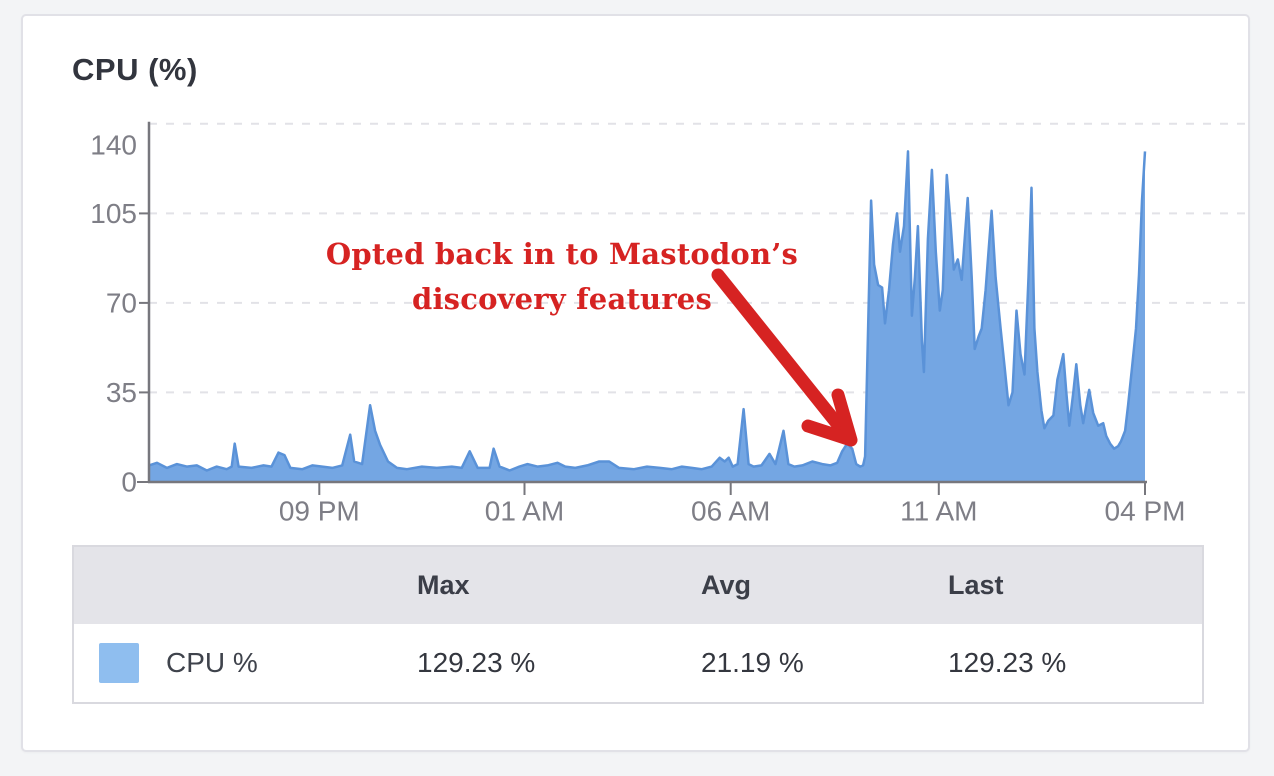 The width and height of the screenshot is (1274, 776). Describe the element at coordinates (730, 511) in the screenshot. I see `svg-text: 06 AM` at that location.